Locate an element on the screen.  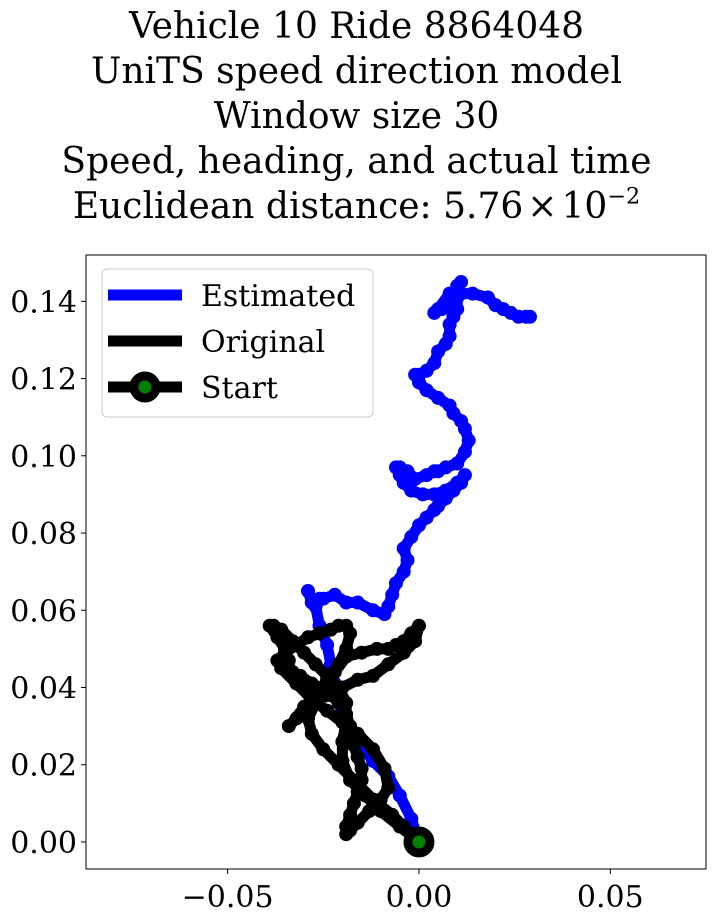
x-tick-label: −0.05 is located at coordinates (228, 897).